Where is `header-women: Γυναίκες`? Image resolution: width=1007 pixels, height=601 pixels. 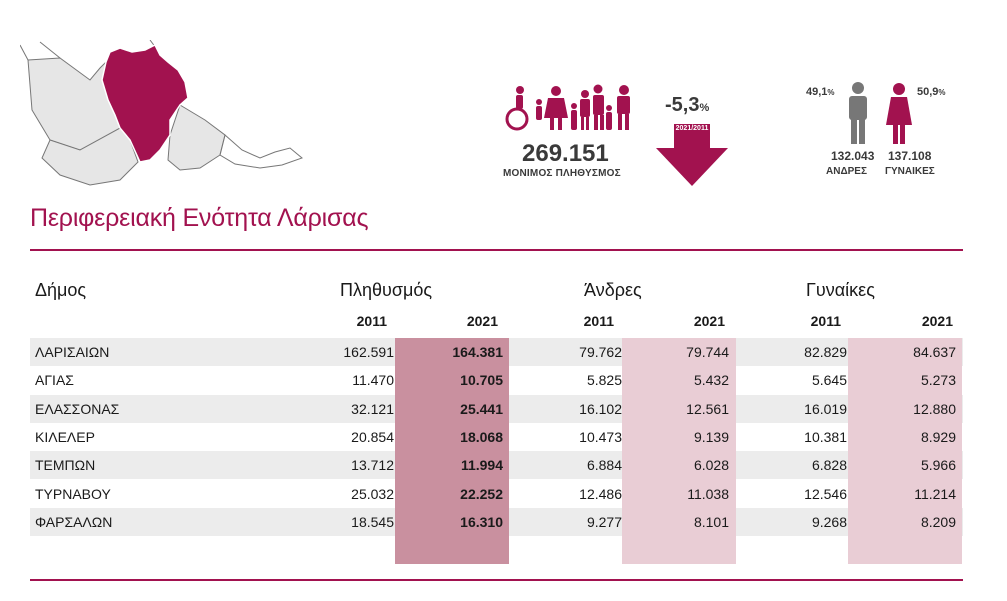
header-women: Γυναίκες is located at coordinates (840, 290).